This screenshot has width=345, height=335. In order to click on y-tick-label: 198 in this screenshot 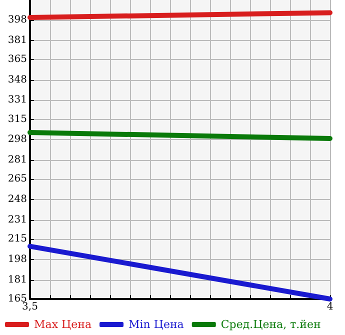, I will do `click(17, 259)`.